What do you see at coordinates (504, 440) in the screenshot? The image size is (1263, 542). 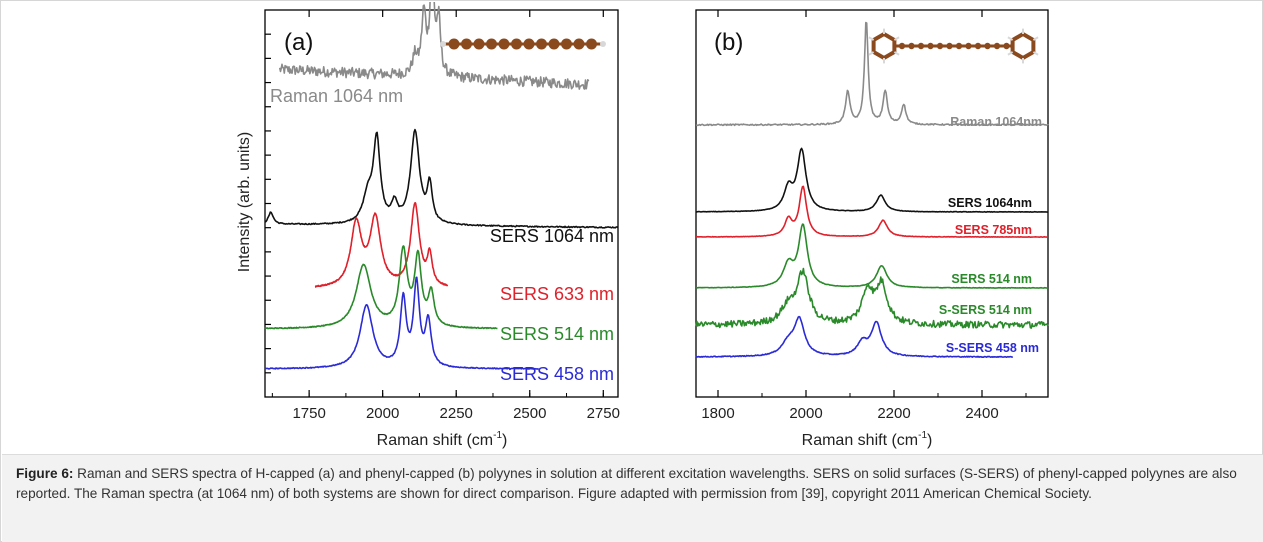 I see `panel-a-xlabel-end: )` at bounding box center [504, 440].